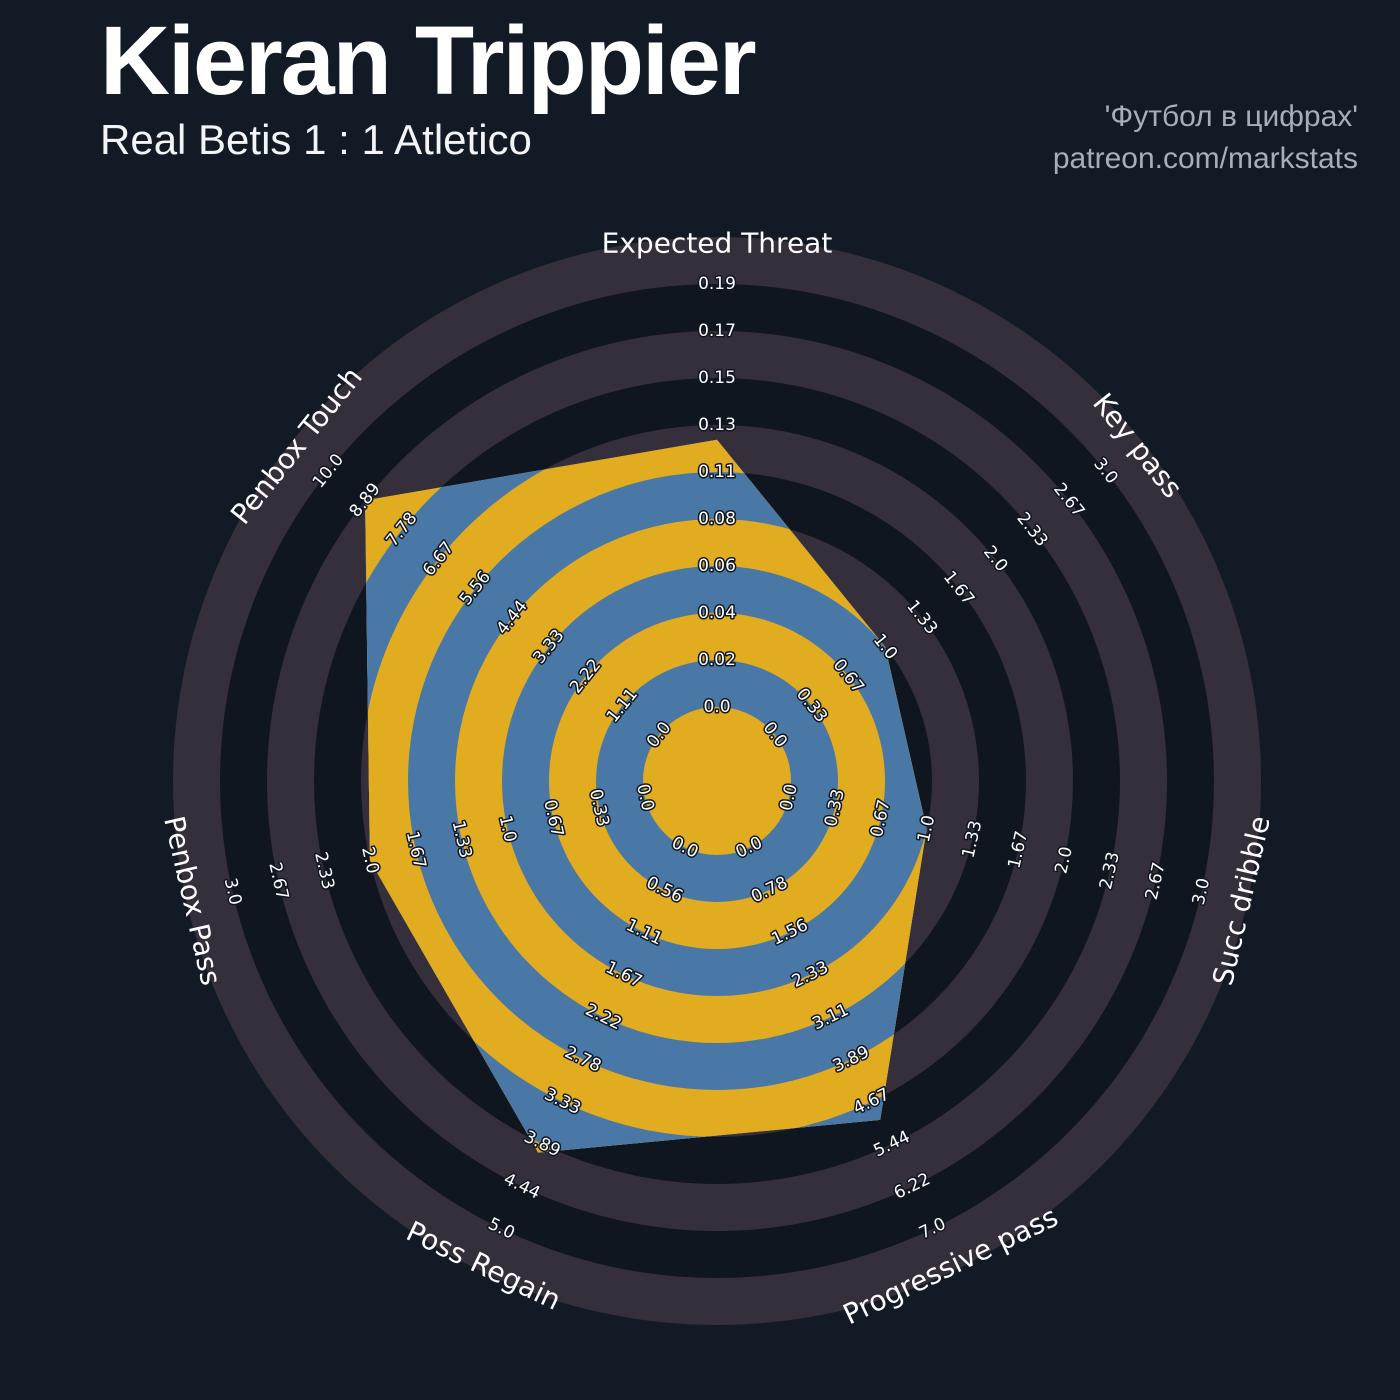 This screenshot has height=1400, width=1400. Describe the element at coordinates (717, 243) in the screenshot. I see `axis-title: Expected Threat` at that location.